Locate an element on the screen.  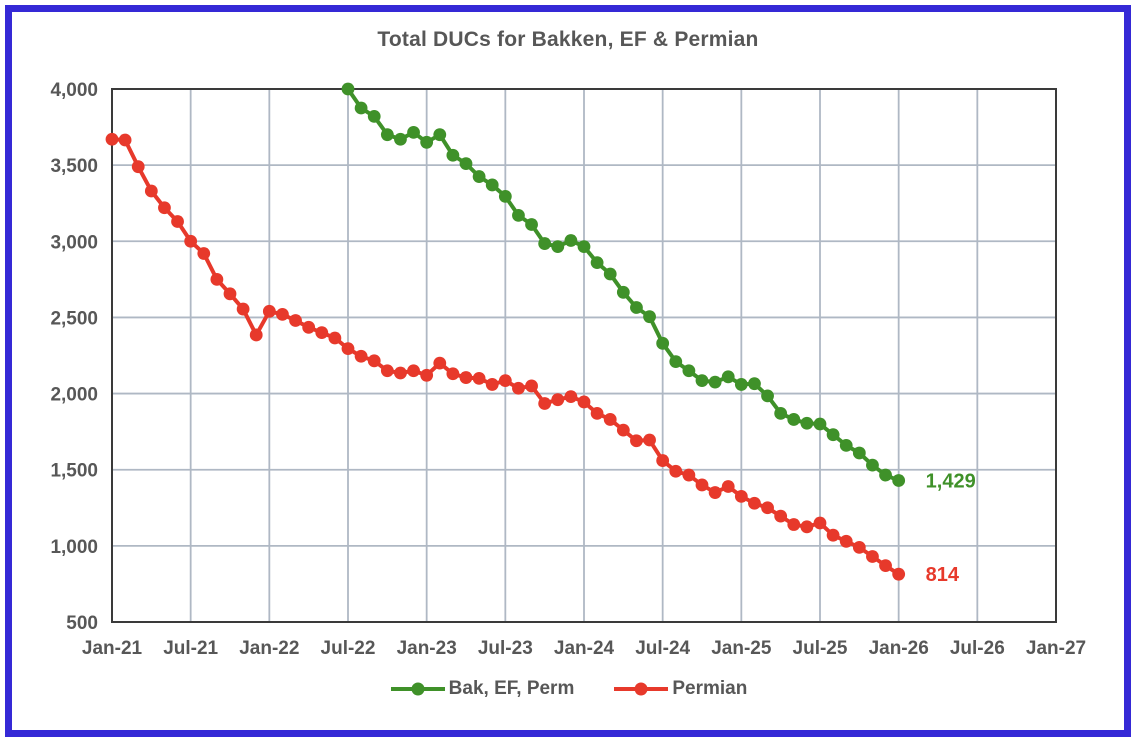
legend-label-bak-ef-perm: Bak, EF, Perm is located at coordinates (511, 688).